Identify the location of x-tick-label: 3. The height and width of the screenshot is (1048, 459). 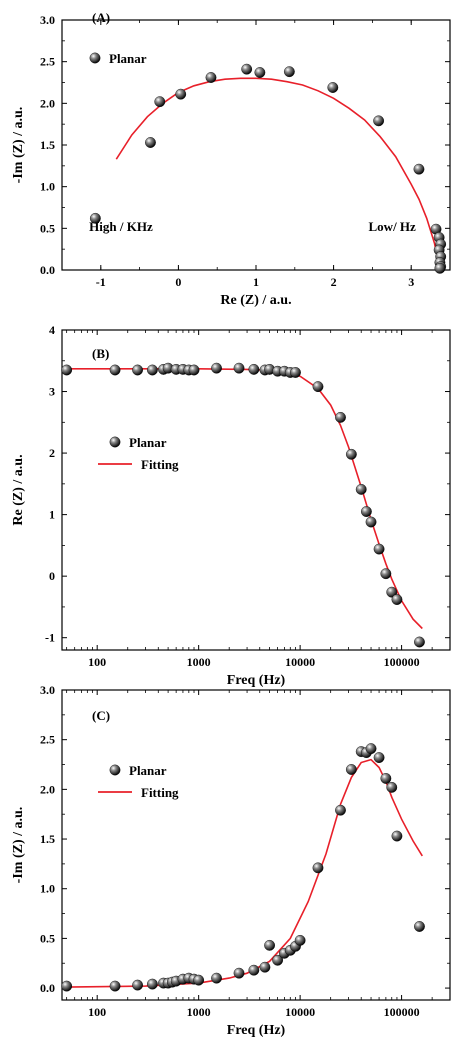
(411, 282).